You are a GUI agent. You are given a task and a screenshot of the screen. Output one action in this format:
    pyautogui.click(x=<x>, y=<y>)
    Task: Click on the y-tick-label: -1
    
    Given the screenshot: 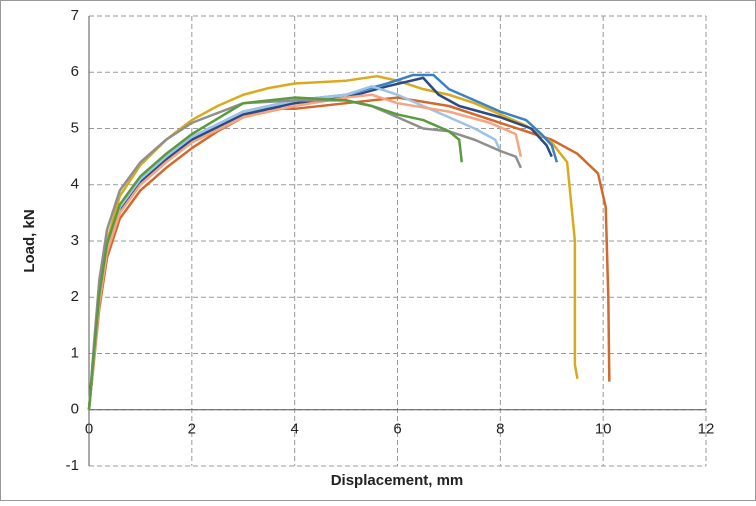 What is the action you would take?
    pyautogui.click(x=72, y=465)
    